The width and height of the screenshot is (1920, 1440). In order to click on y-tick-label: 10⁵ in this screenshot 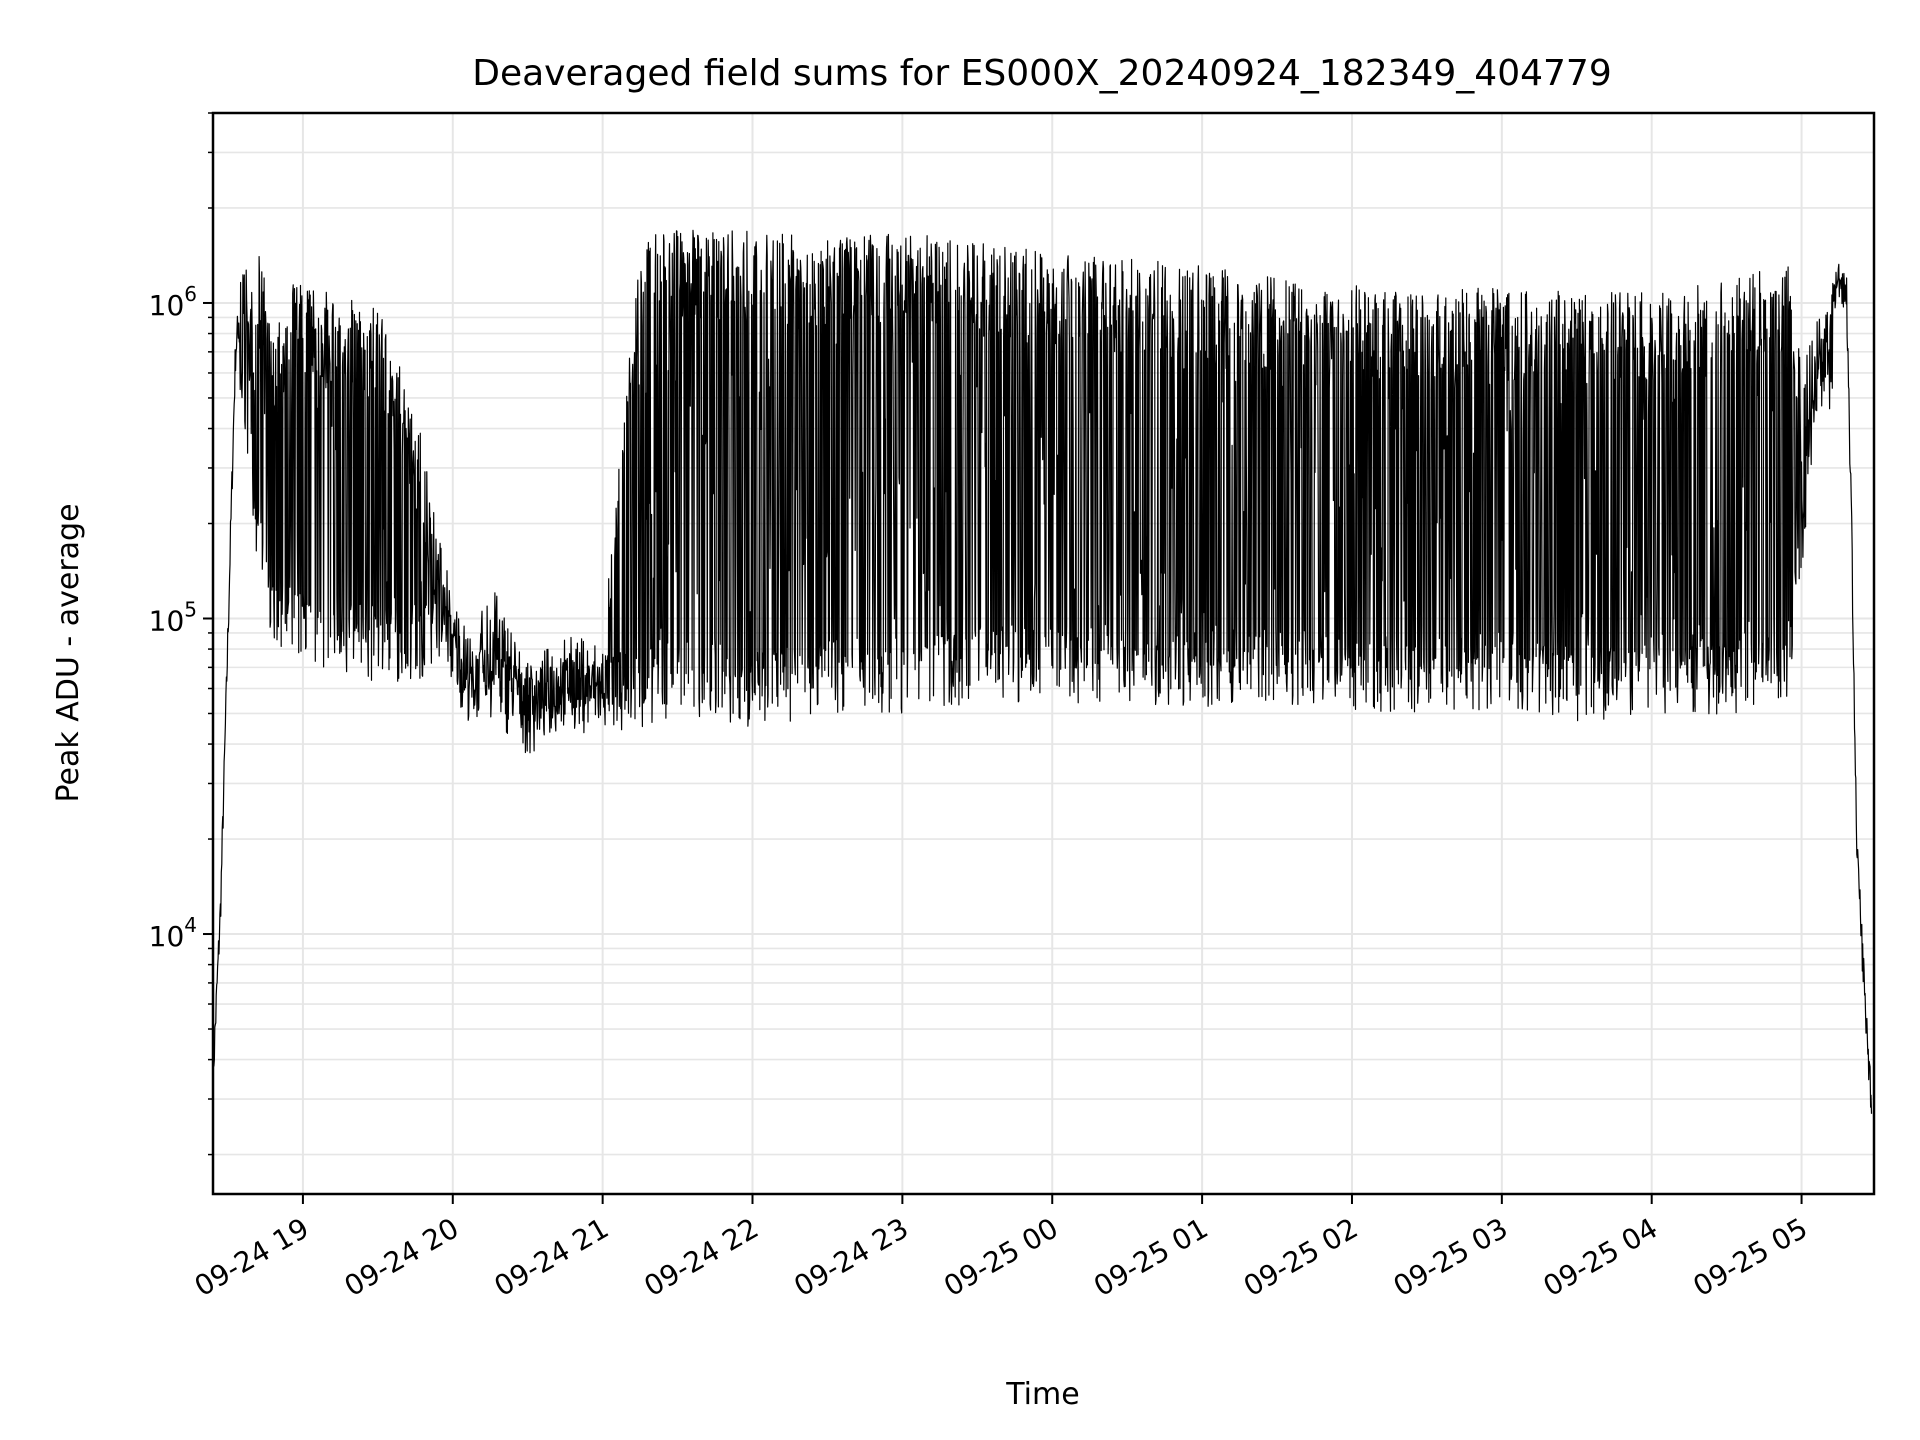, I will do `click(173, 617)`.